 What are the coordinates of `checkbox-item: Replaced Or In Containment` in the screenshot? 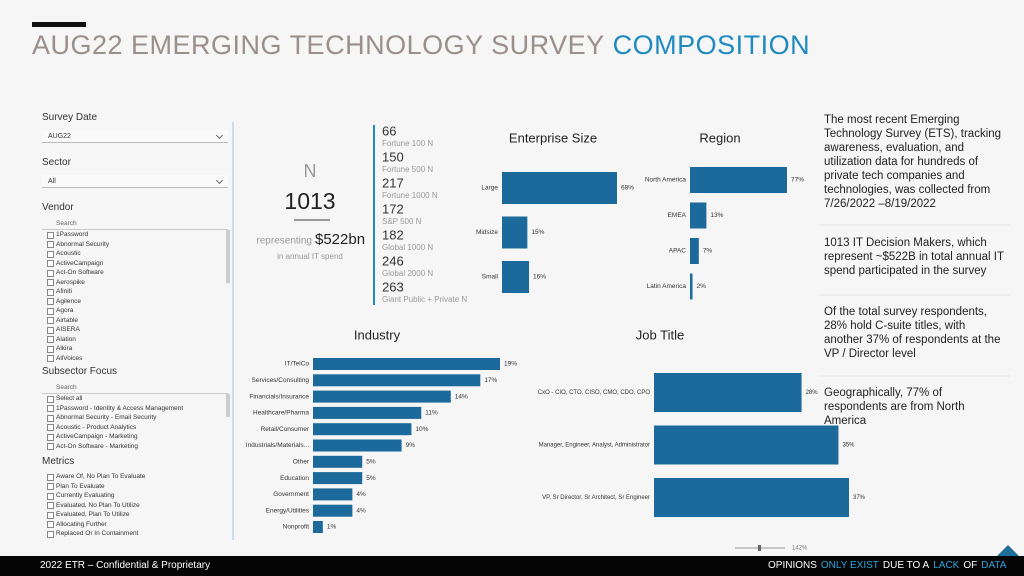 It's located at (91, 533).